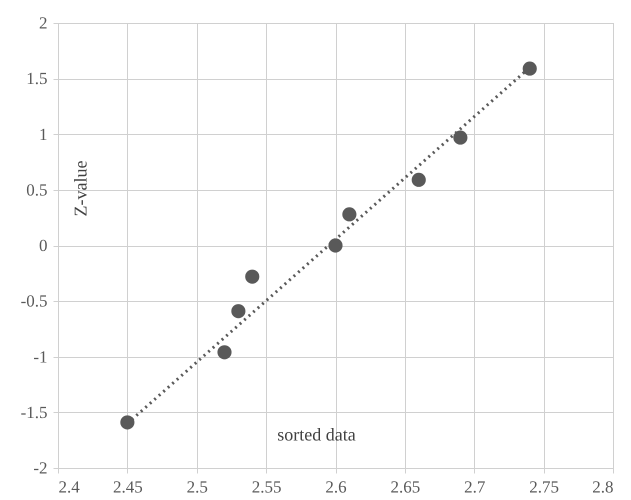 The width and height of the screenshot is (631, 500). What do you see at coordinates (544, 487) in the screenshot?
I see `x-tick-label: 2.75` at bounding box center [544, 487].